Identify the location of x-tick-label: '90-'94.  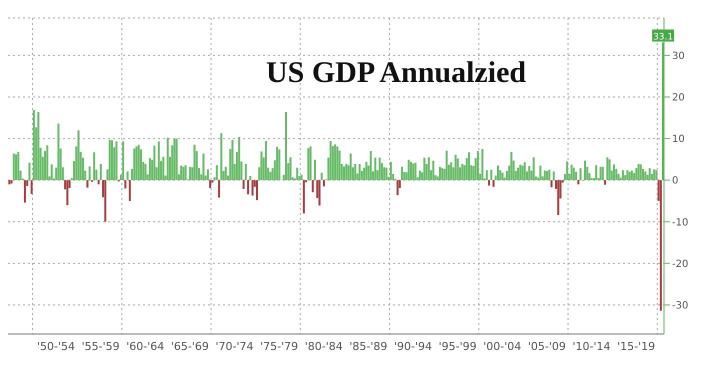
(413, 346).